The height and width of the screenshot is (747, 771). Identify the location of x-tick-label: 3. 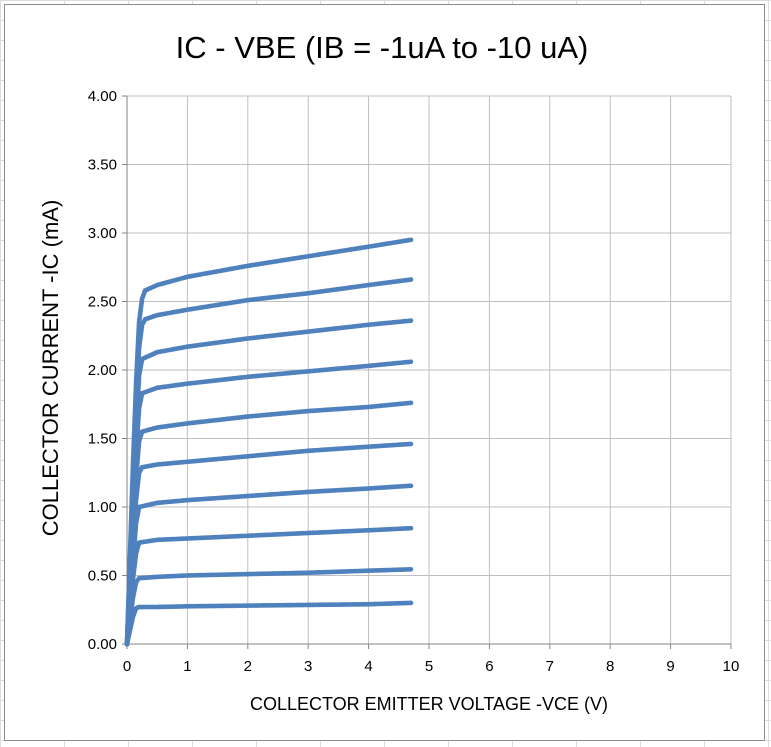
(308, 666).